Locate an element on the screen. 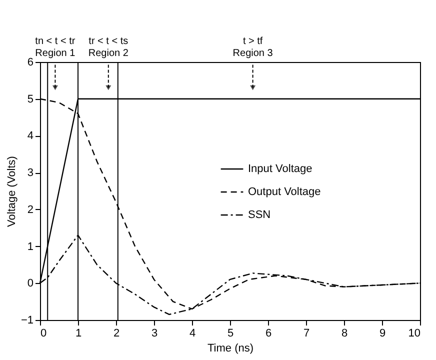 The image size is (436, 360). annotation: t > tf Region 3 is located at coordinates (253, 47).